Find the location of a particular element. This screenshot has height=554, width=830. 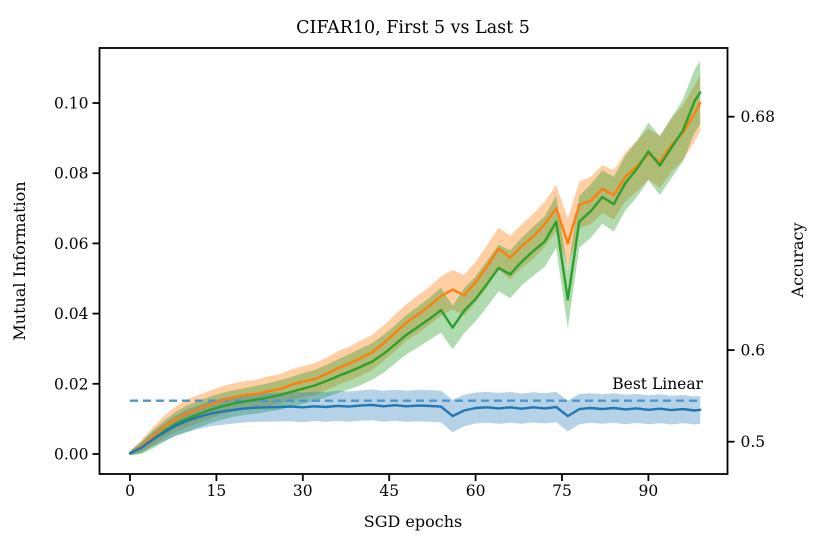

y-left-tick-label: 0.08 is located at coordinates (71, 174).